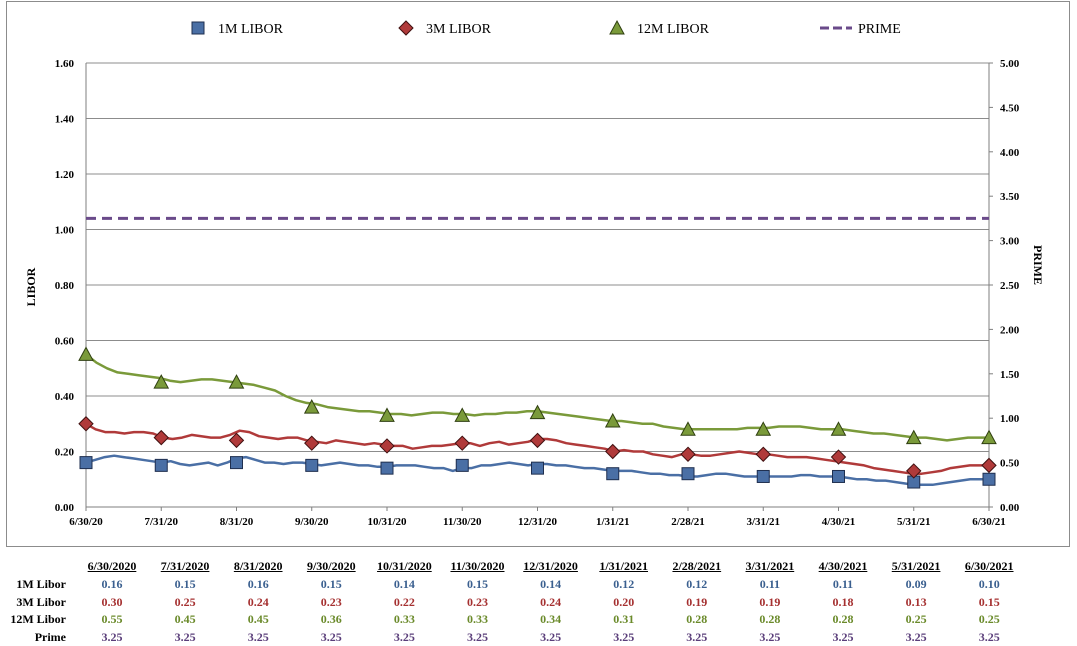 Image resolution: width=1077 pixels, height=646 pixels. Describe the element at coordinates (770, 584) in the screenshot. I see `table-cell: 0.11` at that location.